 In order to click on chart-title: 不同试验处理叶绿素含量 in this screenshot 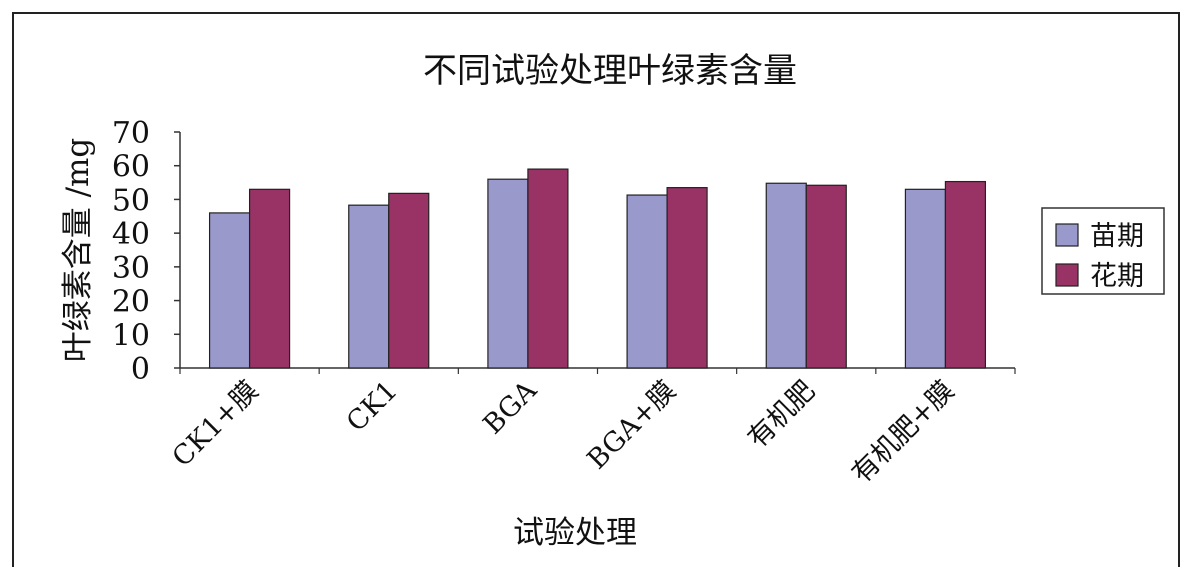, I will do `click(610, 71)`.